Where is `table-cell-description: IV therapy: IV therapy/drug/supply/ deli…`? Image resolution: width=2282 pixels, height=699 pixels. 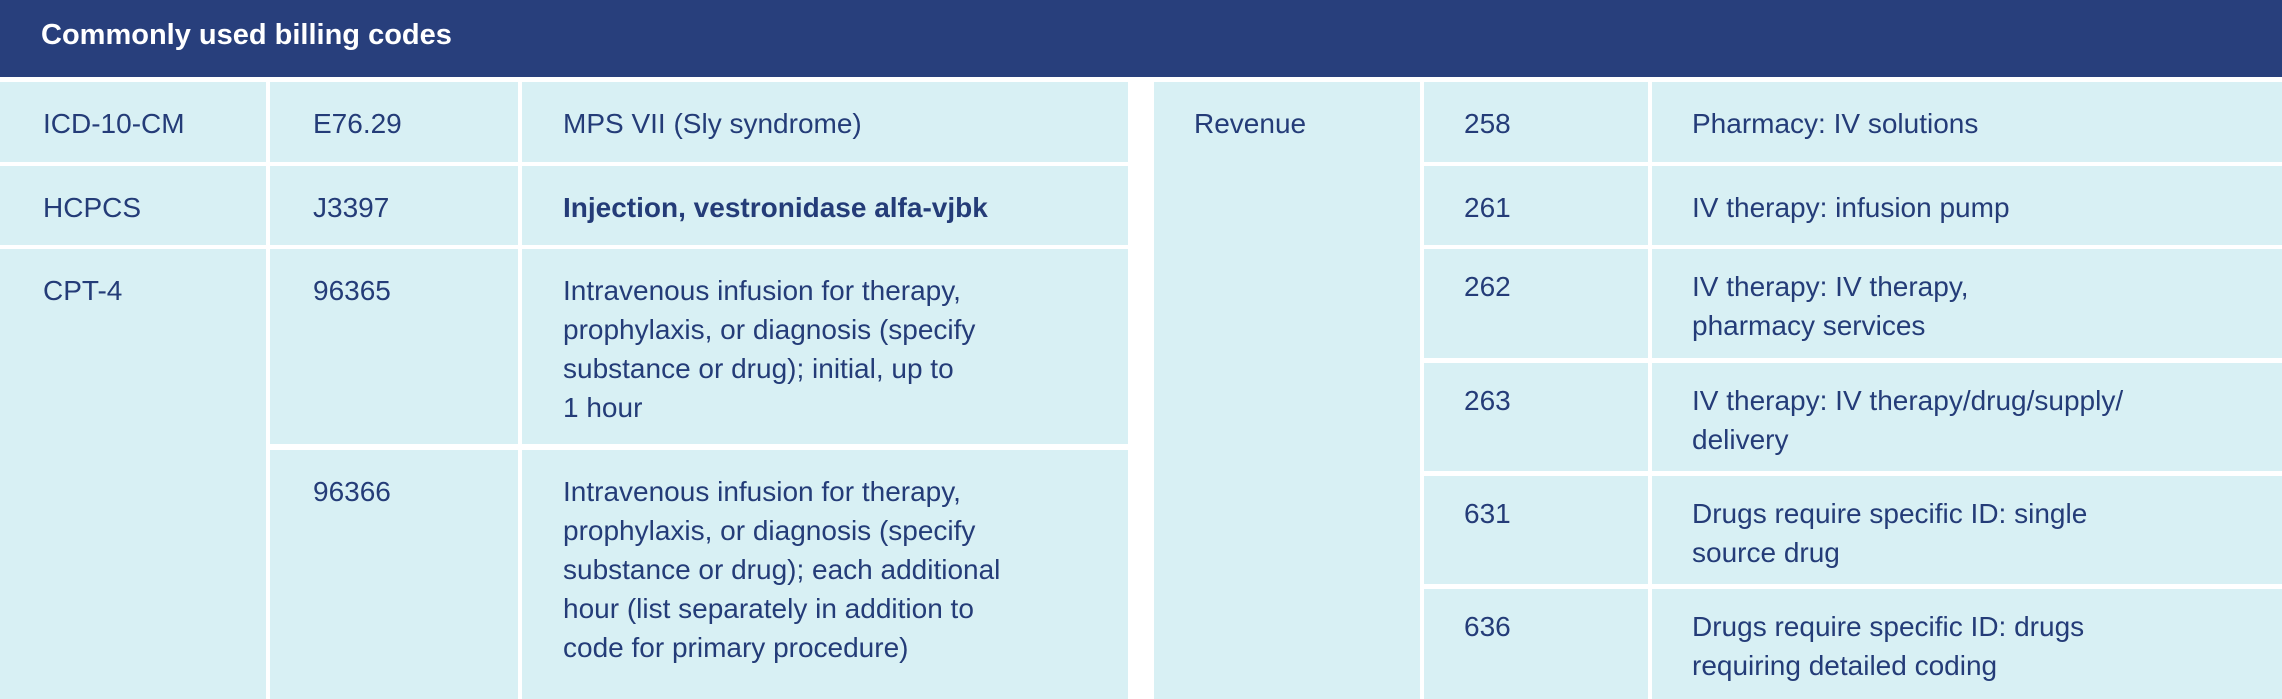 table-cell-description: IV therapy: IV therapy/drug/supply/ deli… is located at coordinates (1967, 417).